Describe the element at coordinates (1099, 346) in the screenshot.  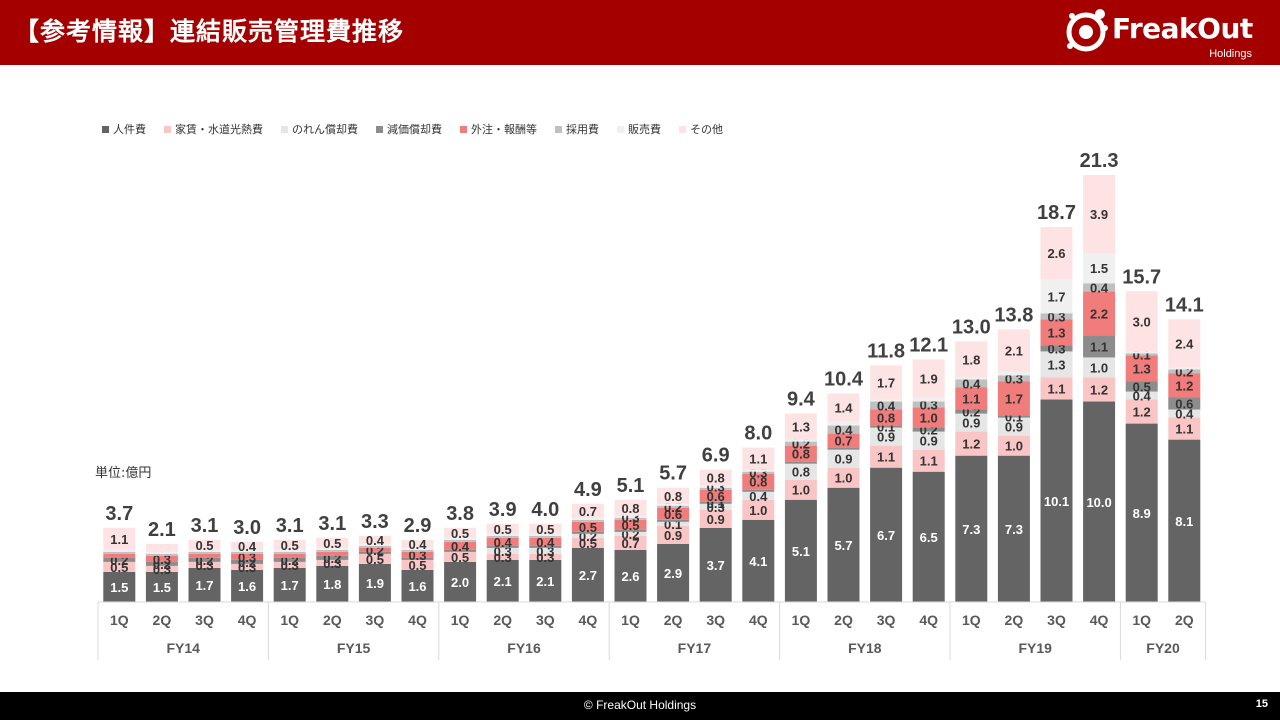
I see `data-label: 1.1` at that location.